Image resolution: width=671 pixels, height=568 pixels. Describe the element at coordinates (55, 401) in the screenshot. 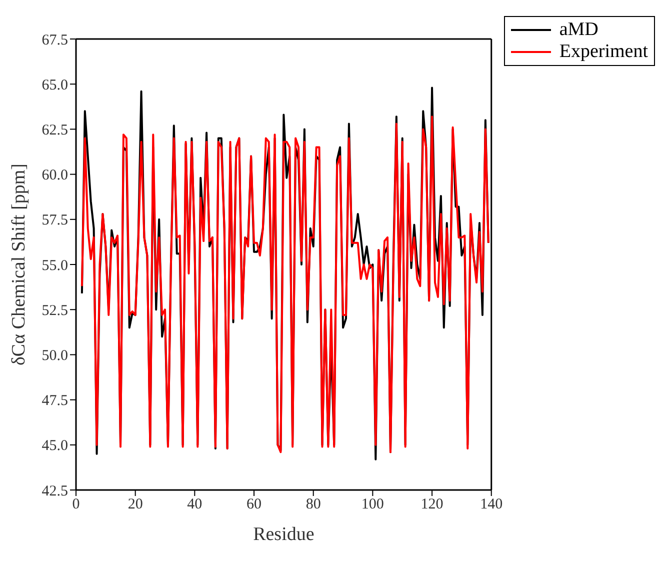

I see `y-tick-label: 47.5` at that location.